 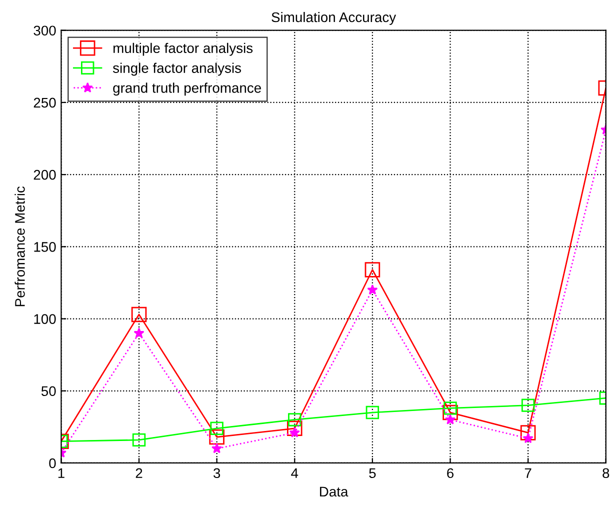 What do you see at coordinates (45, 319) in the screenshot?
I see `y-tick-label: 100` at bounding box center [45, 319].